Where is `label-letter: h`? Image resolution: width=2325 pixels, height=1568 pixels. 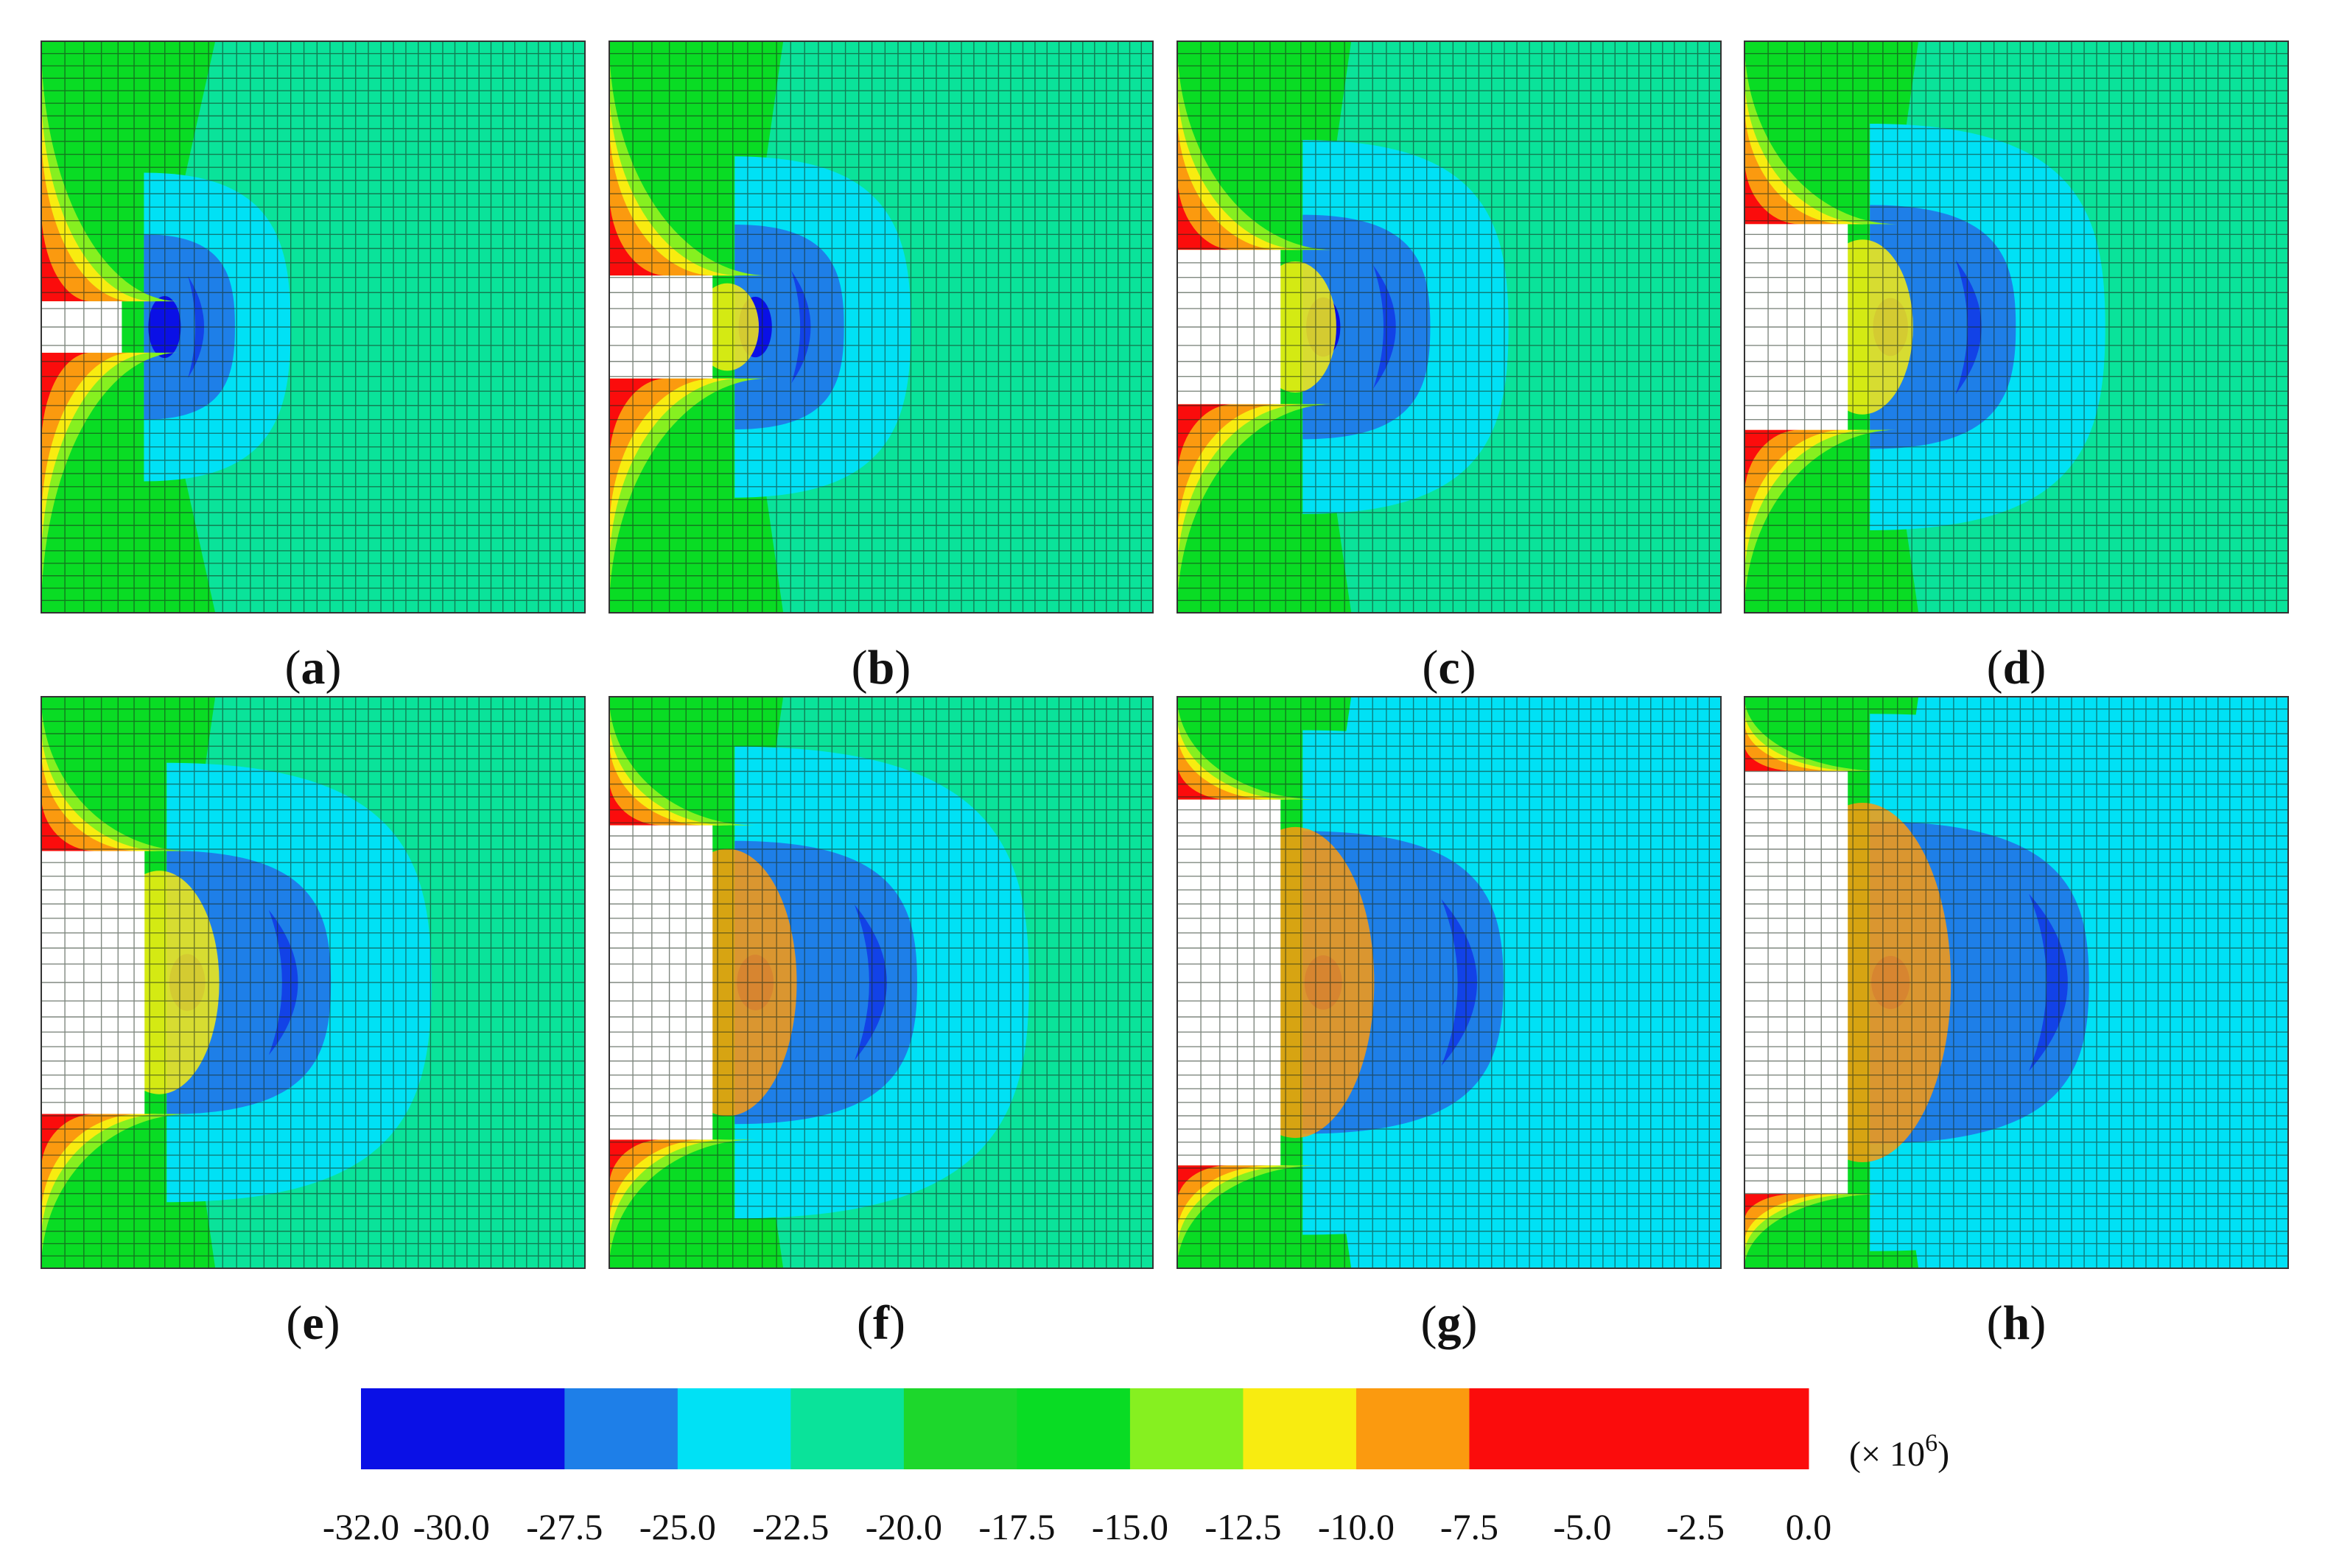 label-letter: h is located at coordinates (2016, 1323).